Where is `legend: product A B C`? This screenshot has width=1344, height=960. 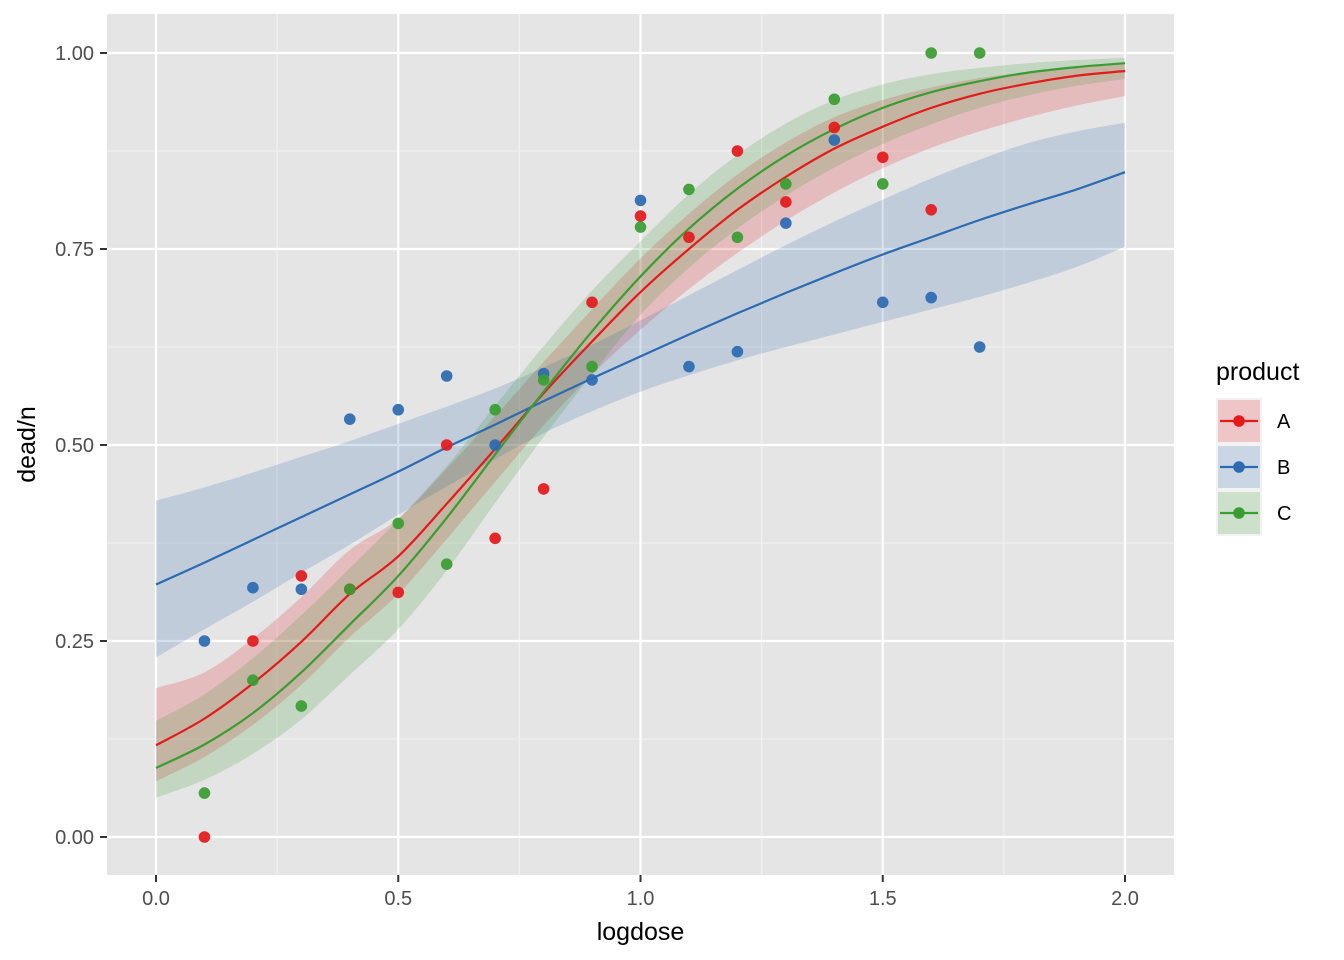 legend: product A B C is located at coordinates (1257, 447).